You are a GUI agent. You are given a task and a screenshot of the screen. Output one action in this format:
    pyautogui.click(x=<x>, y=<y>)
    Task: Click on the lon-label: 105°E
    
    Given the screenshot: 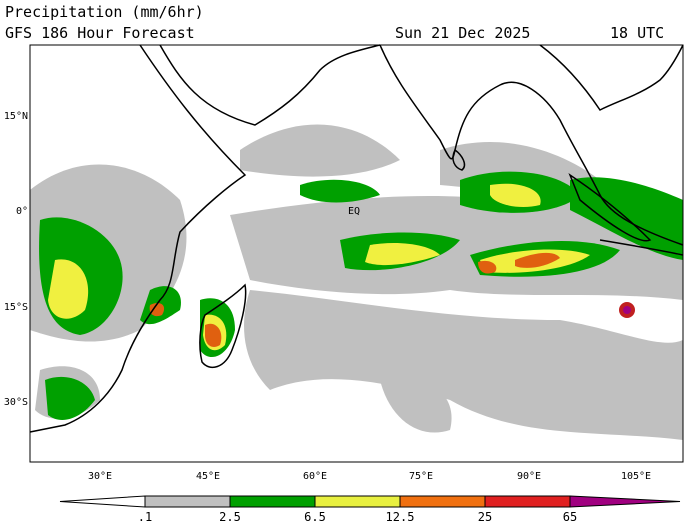 What is the action you would take?
    pyautogui.click(x=636, y=476)
    